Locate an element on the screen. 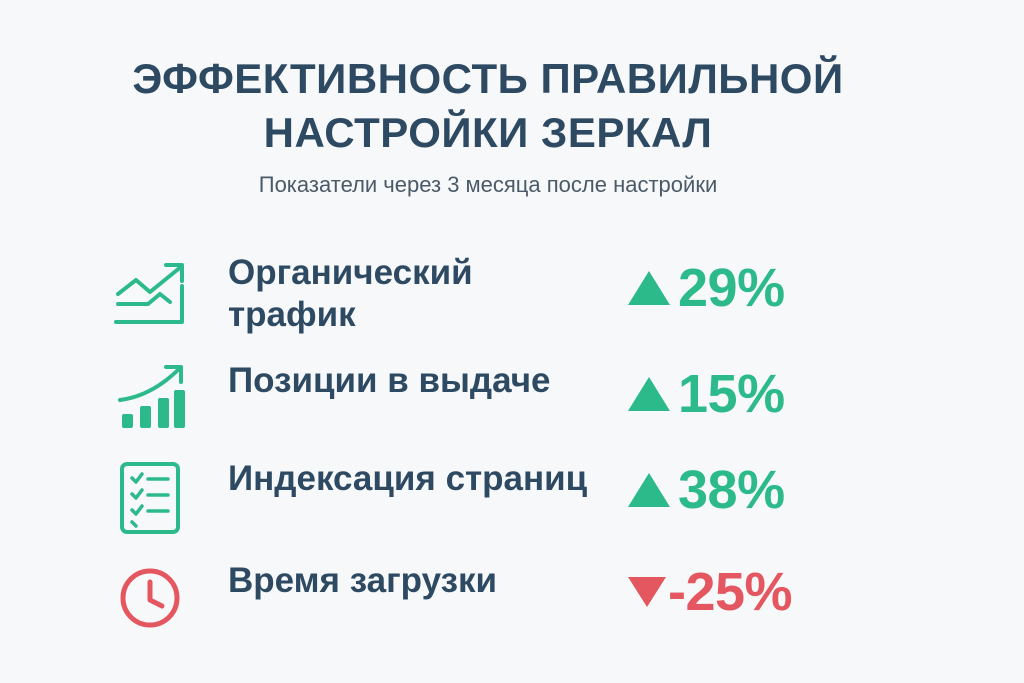  metric-load-time: Время загрузки -25% is located at coordinates (512, 596).